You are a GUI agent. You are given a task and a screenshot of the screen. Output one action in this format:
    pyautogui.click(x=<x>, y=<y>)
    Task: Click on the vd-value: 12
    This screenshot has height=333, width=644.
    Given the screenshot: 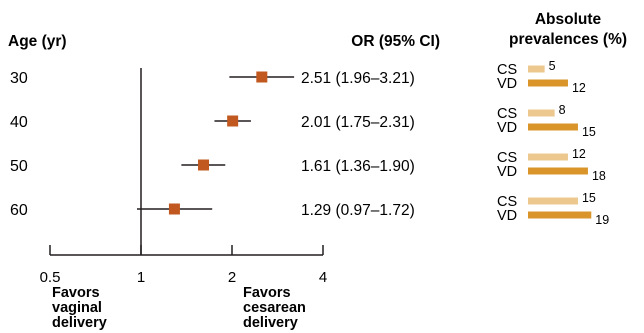 What is the action you would take?
    pyautogui.click(x=579, y=88)
    